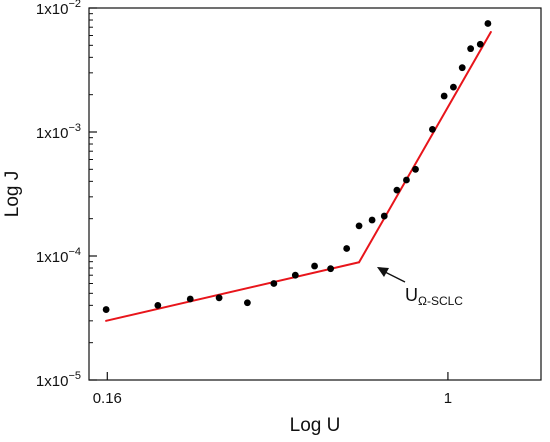  I want to click on x-tick-label: 0.16, so click(107, 398).